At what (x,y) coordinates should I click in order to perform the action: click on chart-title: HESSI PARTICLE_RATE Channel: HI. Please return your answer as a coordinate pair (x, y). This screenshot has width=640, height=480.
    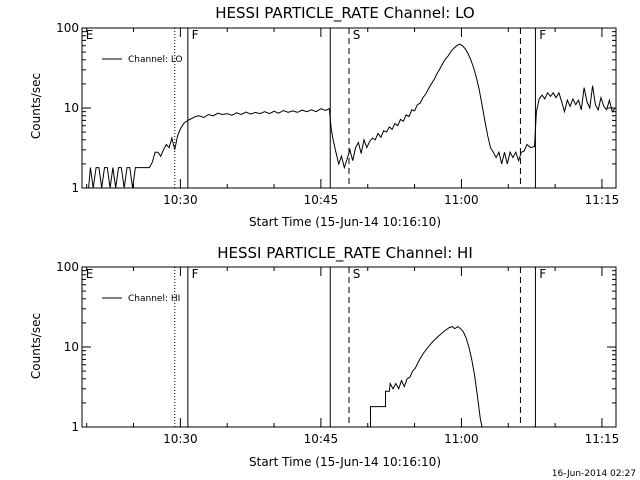
    Looking at the image, I should click on (345, 253).